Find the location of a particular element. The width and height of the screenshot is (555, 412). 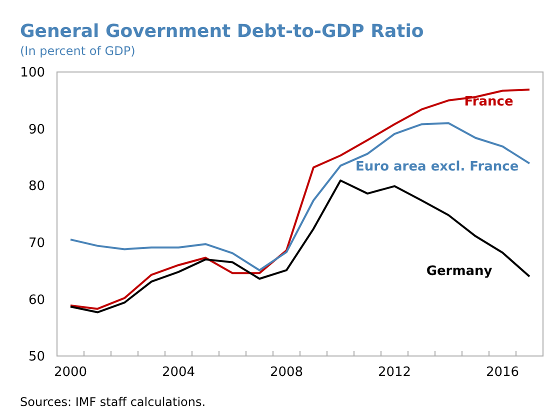

source-note: Sources: IMF staff calculations. is located at coordinates (113, 402).